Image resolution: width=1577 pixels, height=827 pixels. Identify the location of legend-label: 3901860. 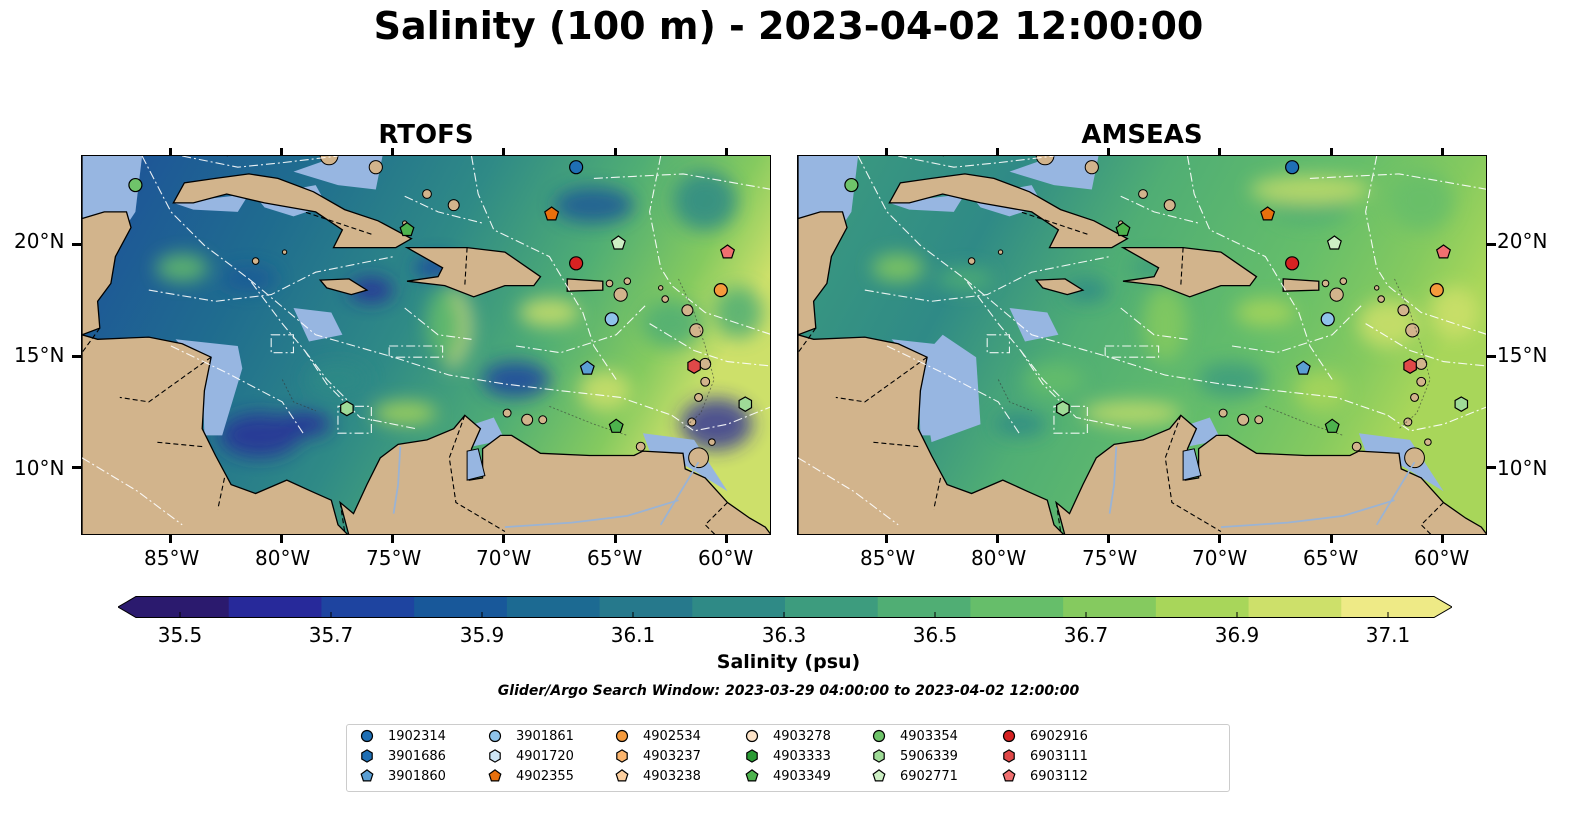
(417, 776).